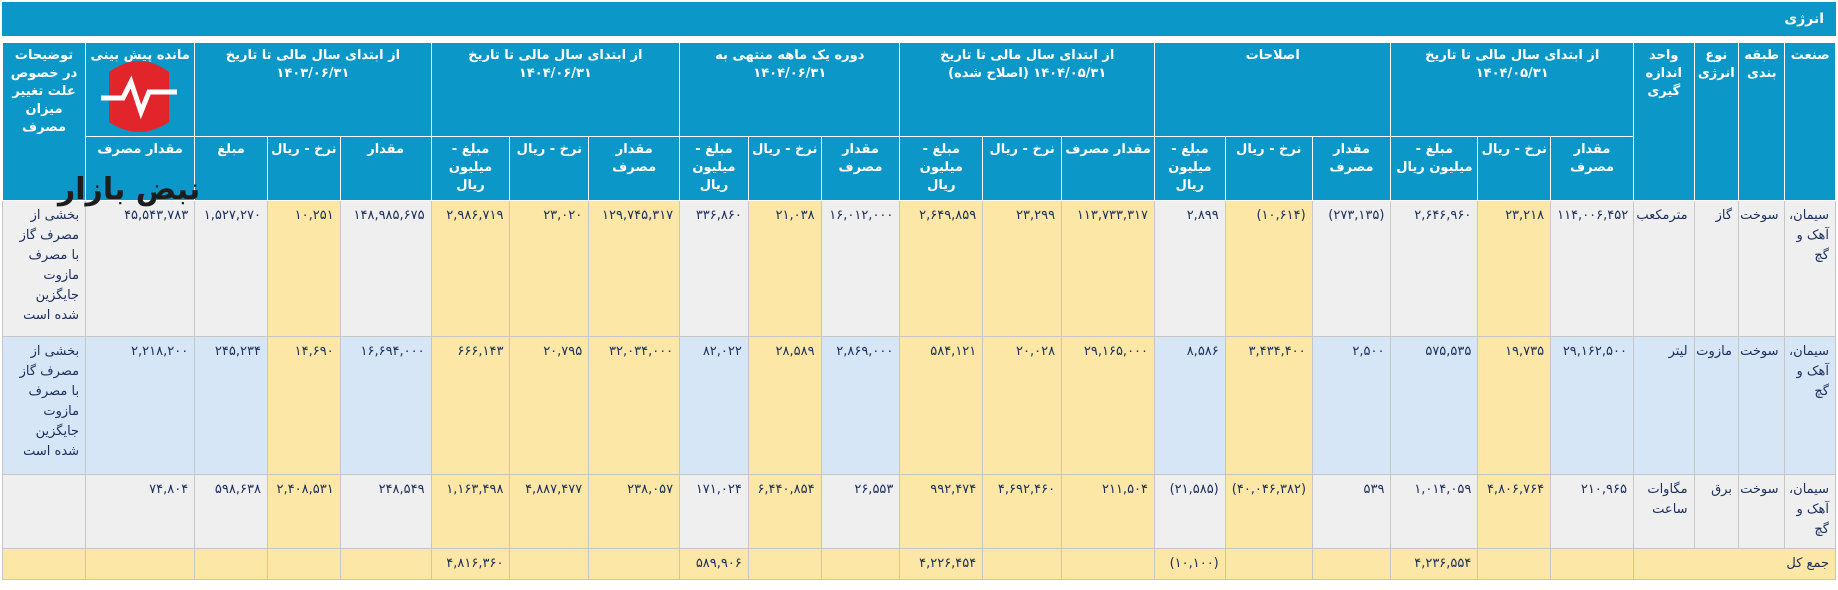 Image resolution: width=1838 pixels, height=590 pixels. I want to click on total-value: (۱۰,۱۰۰), so click(1190, 564).